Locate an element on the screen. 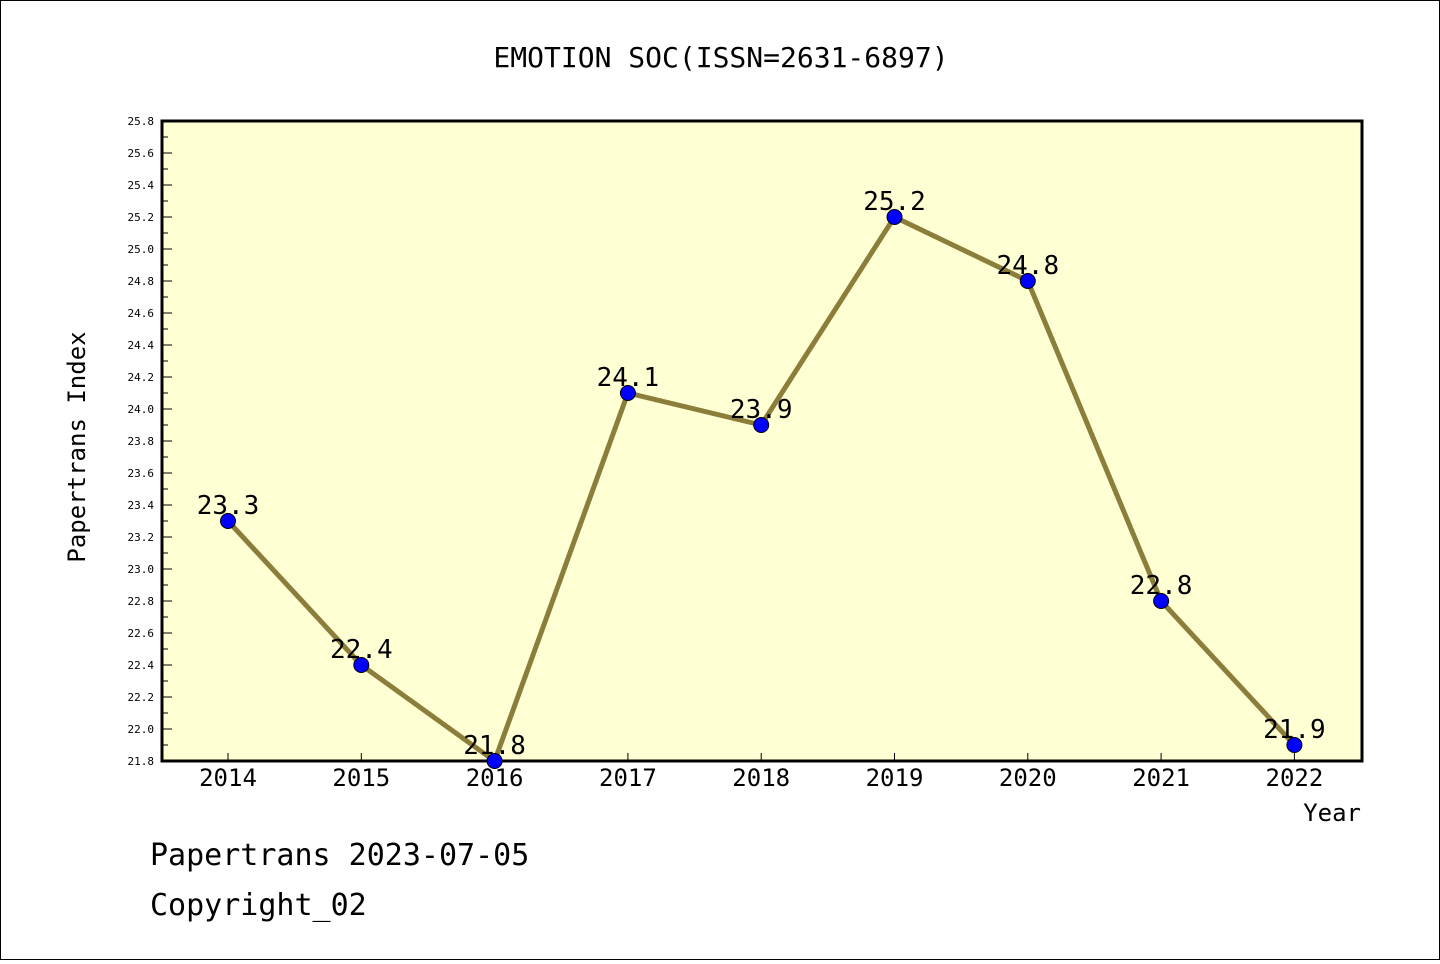 This screenshot has height=964, width=1440. x-axis-ticks: 2014 2015 2016 2017 2018 2019 2020 2021 2022 is located at coordinates (761, 772).